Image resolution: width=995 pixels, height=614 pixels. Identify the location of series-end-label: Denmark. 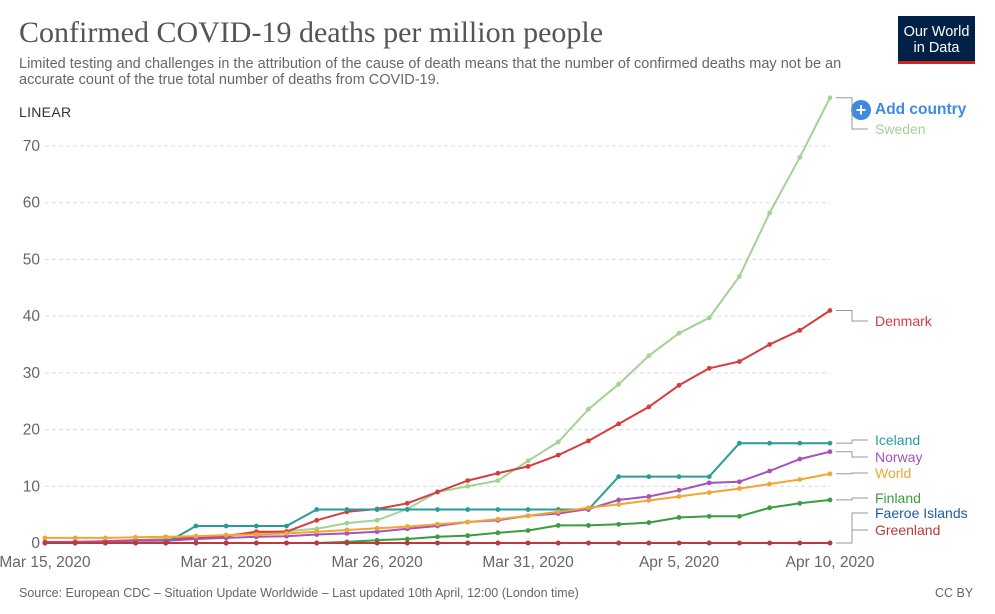
(904, 321).